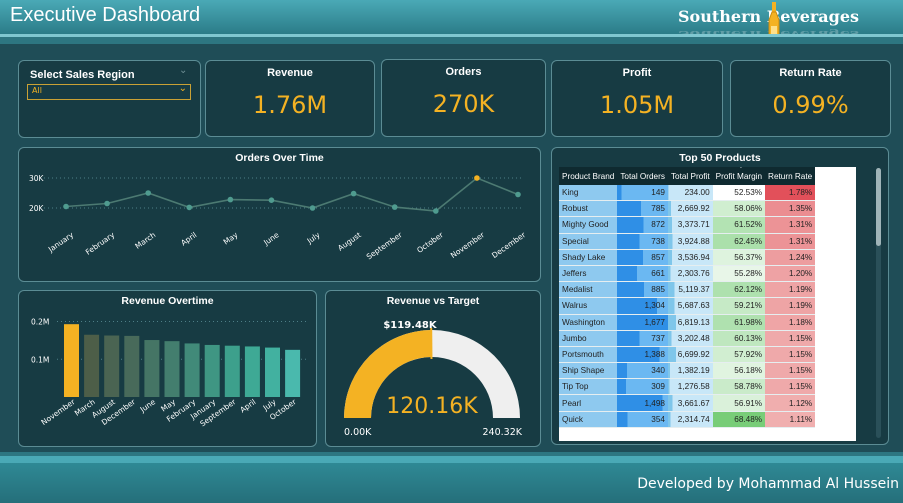  I want to click on footer-stripe, so click(451, 459).